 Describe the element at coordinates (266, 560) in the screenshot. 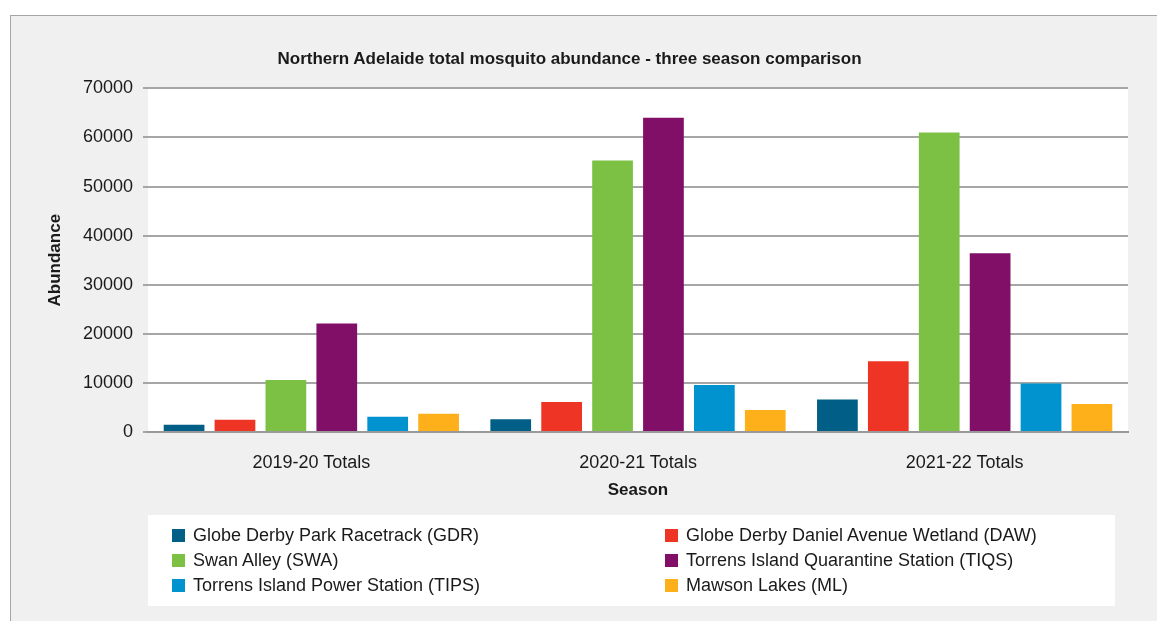

I see `legend-label: Swan Alley (SWA)` at that location.